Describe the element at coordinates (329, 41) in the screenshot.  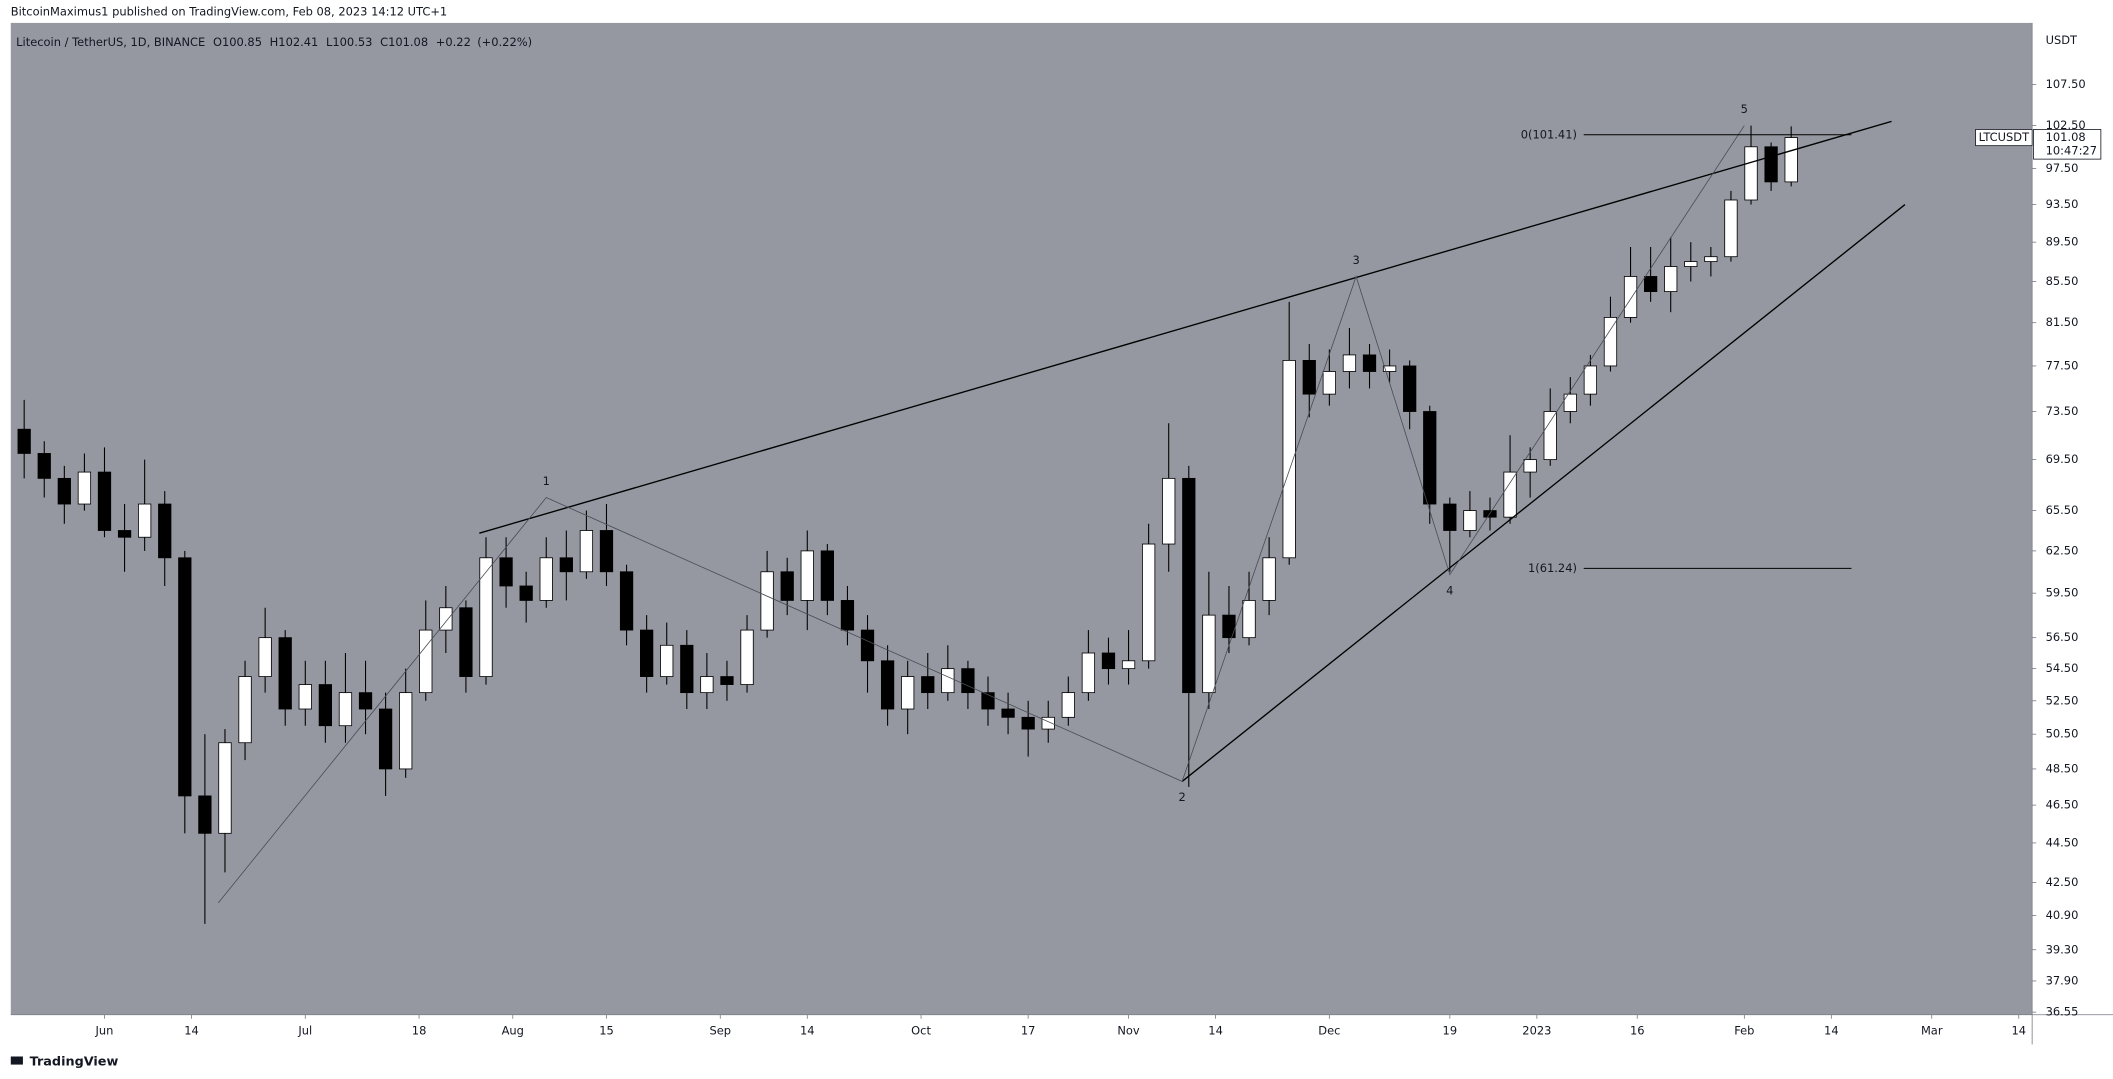
I see `low-label: L` at that location.